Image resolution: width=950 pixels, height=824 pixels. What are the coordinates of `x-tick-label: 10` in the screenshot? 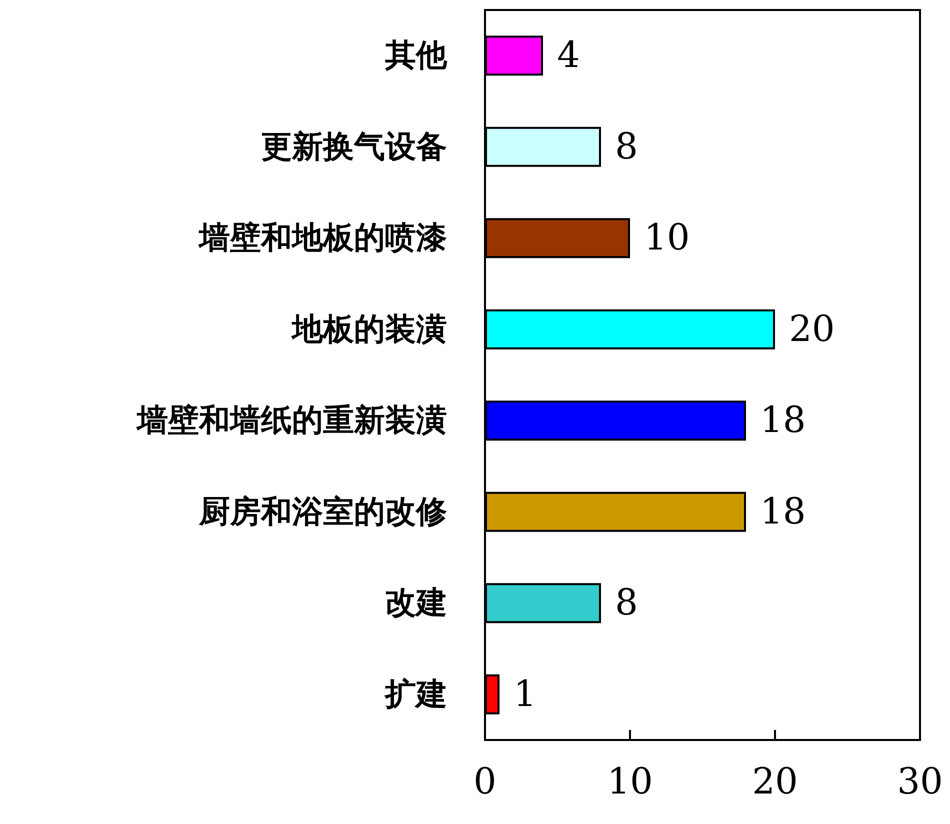 It's located at (630, 782).